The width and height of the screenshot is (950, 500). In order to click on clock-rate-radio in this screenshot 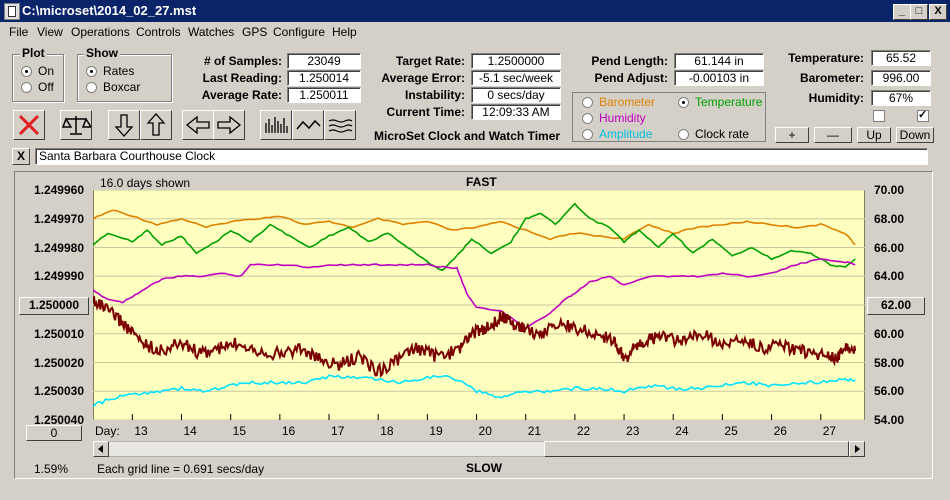, I will do `click(683, 134)`.